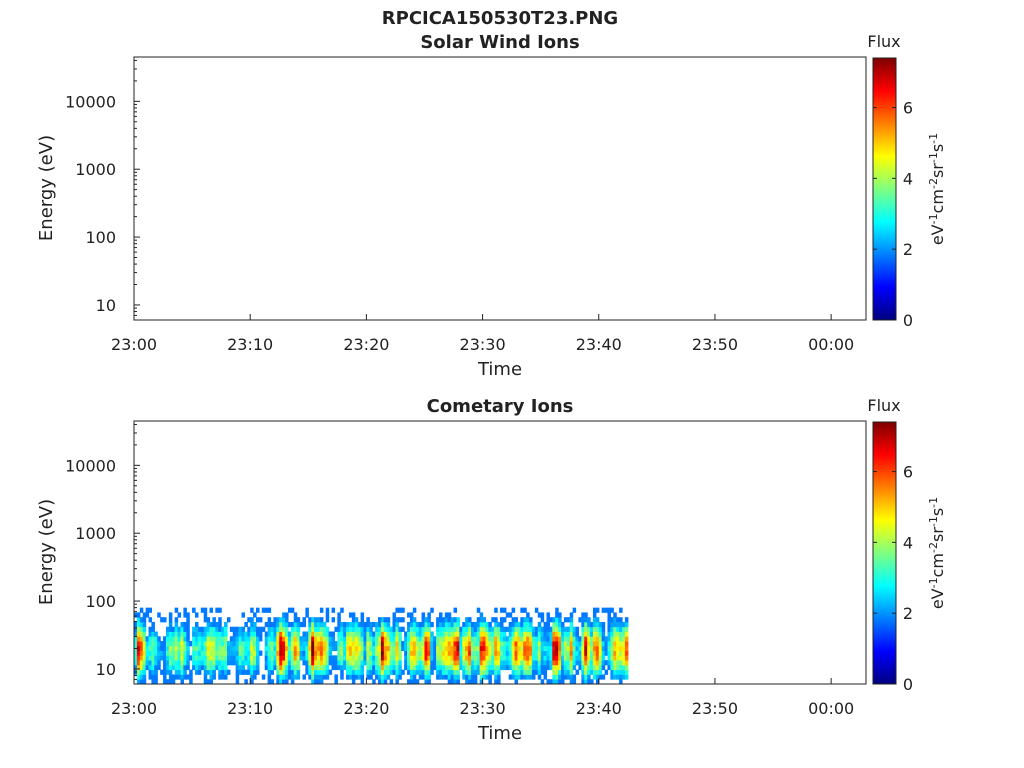 This screenshot has width=1024, height=768. Describe the element at coordinates (100, 237) in the screenshot. I see `y-tick-label: 100` at that location.